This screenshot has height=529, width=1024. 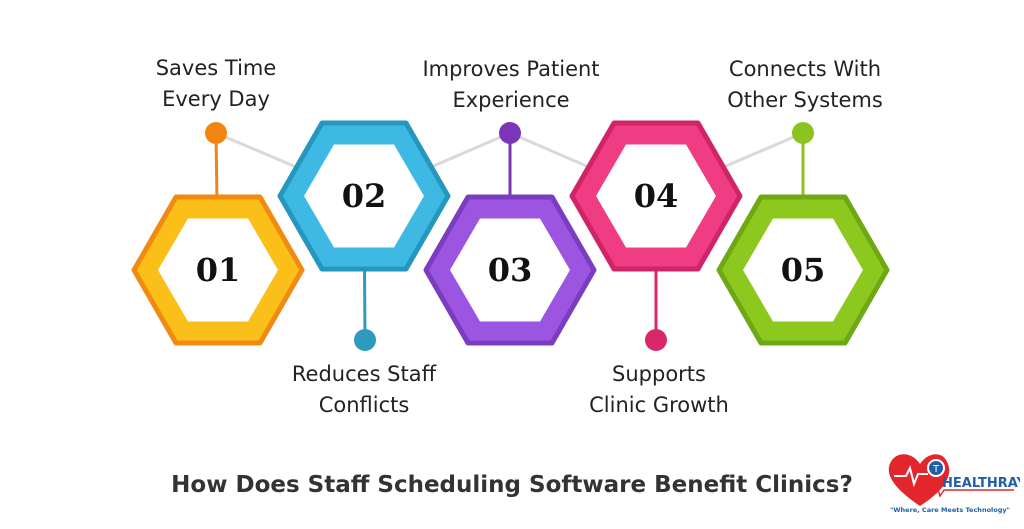 I want to click on step-number: 02, so click(x=364, y=196).